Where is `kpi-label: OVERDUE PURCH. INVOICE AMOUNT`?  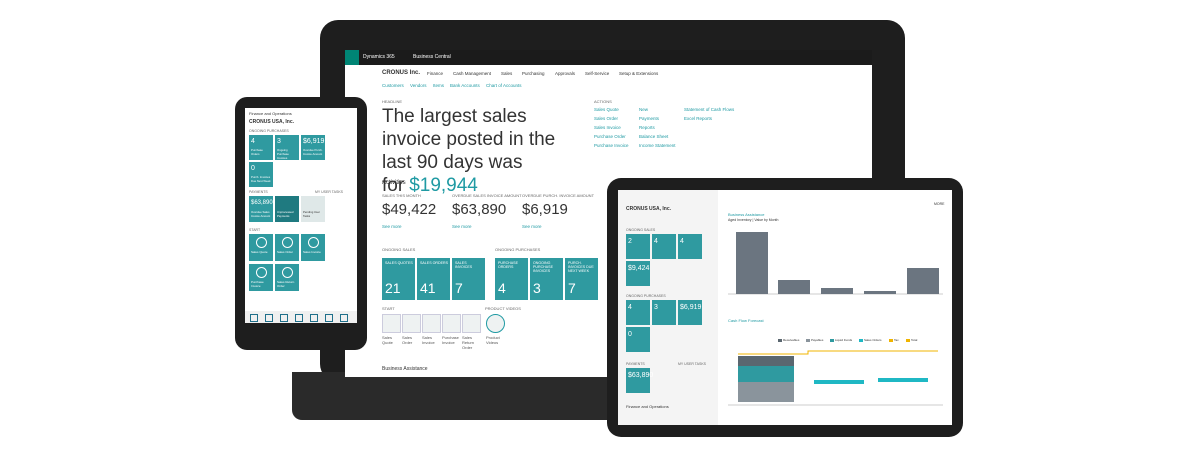 kpi-label: OVERDUE PURCH. INVOICE AMOUNT is located at coordinates (558, 195).